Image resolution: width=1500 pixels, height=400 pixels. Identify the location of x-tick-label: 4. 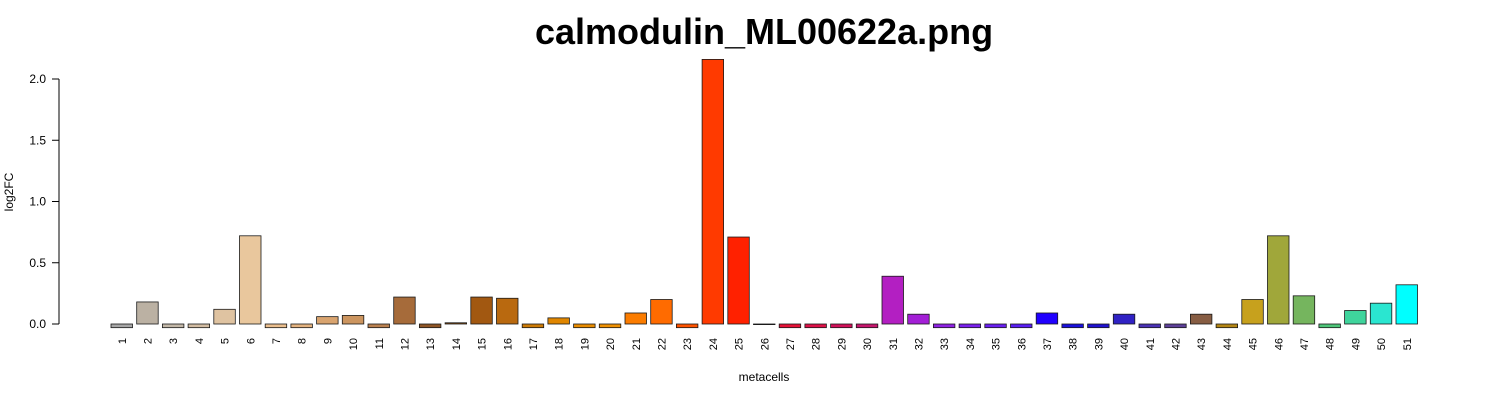
(200, 341).